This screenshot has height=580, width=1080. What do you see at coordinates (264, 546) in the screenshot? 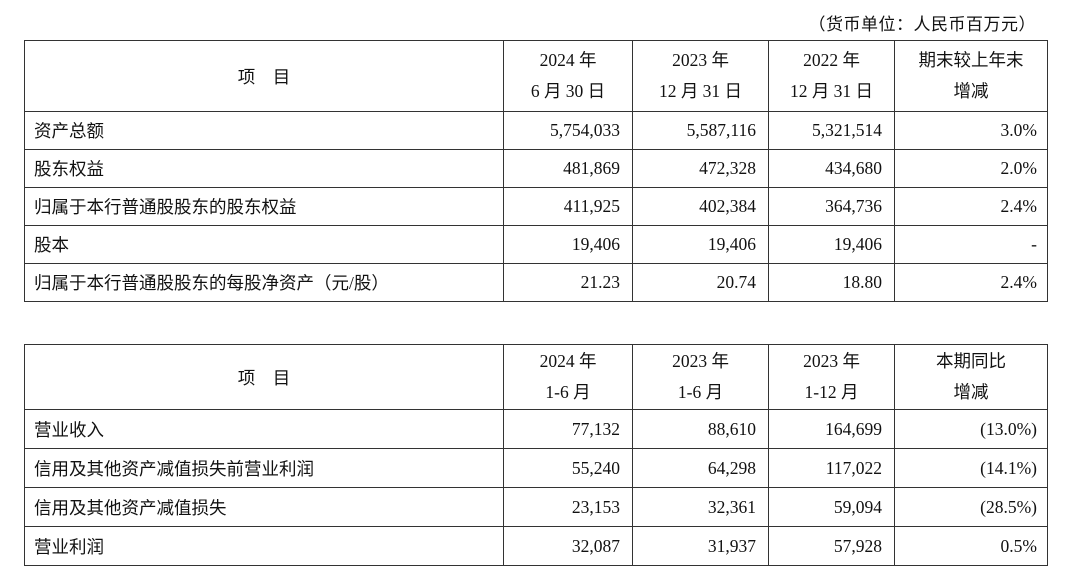
I see `row-label: 营业利润` at bounding box center [264, 546].